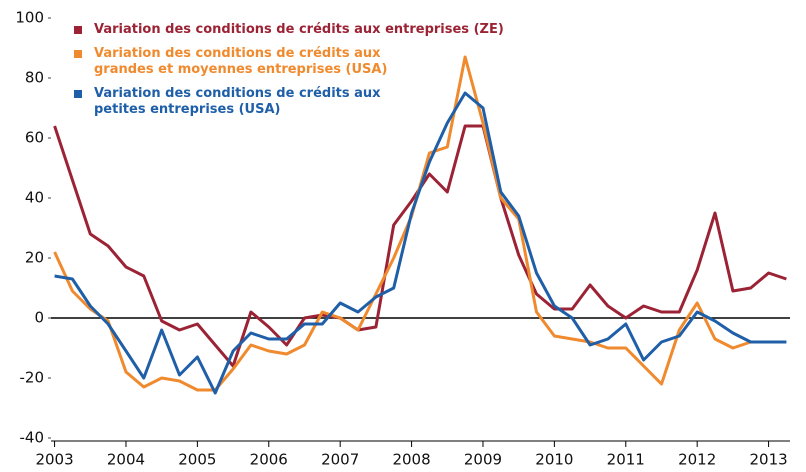 The height and width of the screenshot is (472, 806). I want to click on x-tick-label: 2006, so click(269, 460).